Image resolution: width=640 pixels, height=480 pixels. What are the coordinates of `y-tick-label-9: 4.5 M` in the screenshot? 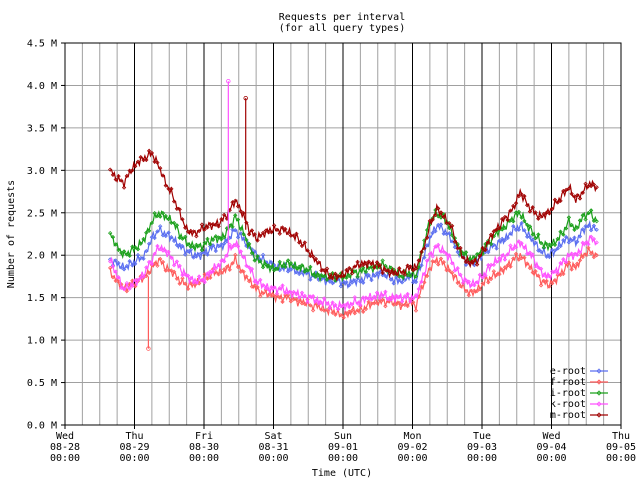 It's located at (42, 44).